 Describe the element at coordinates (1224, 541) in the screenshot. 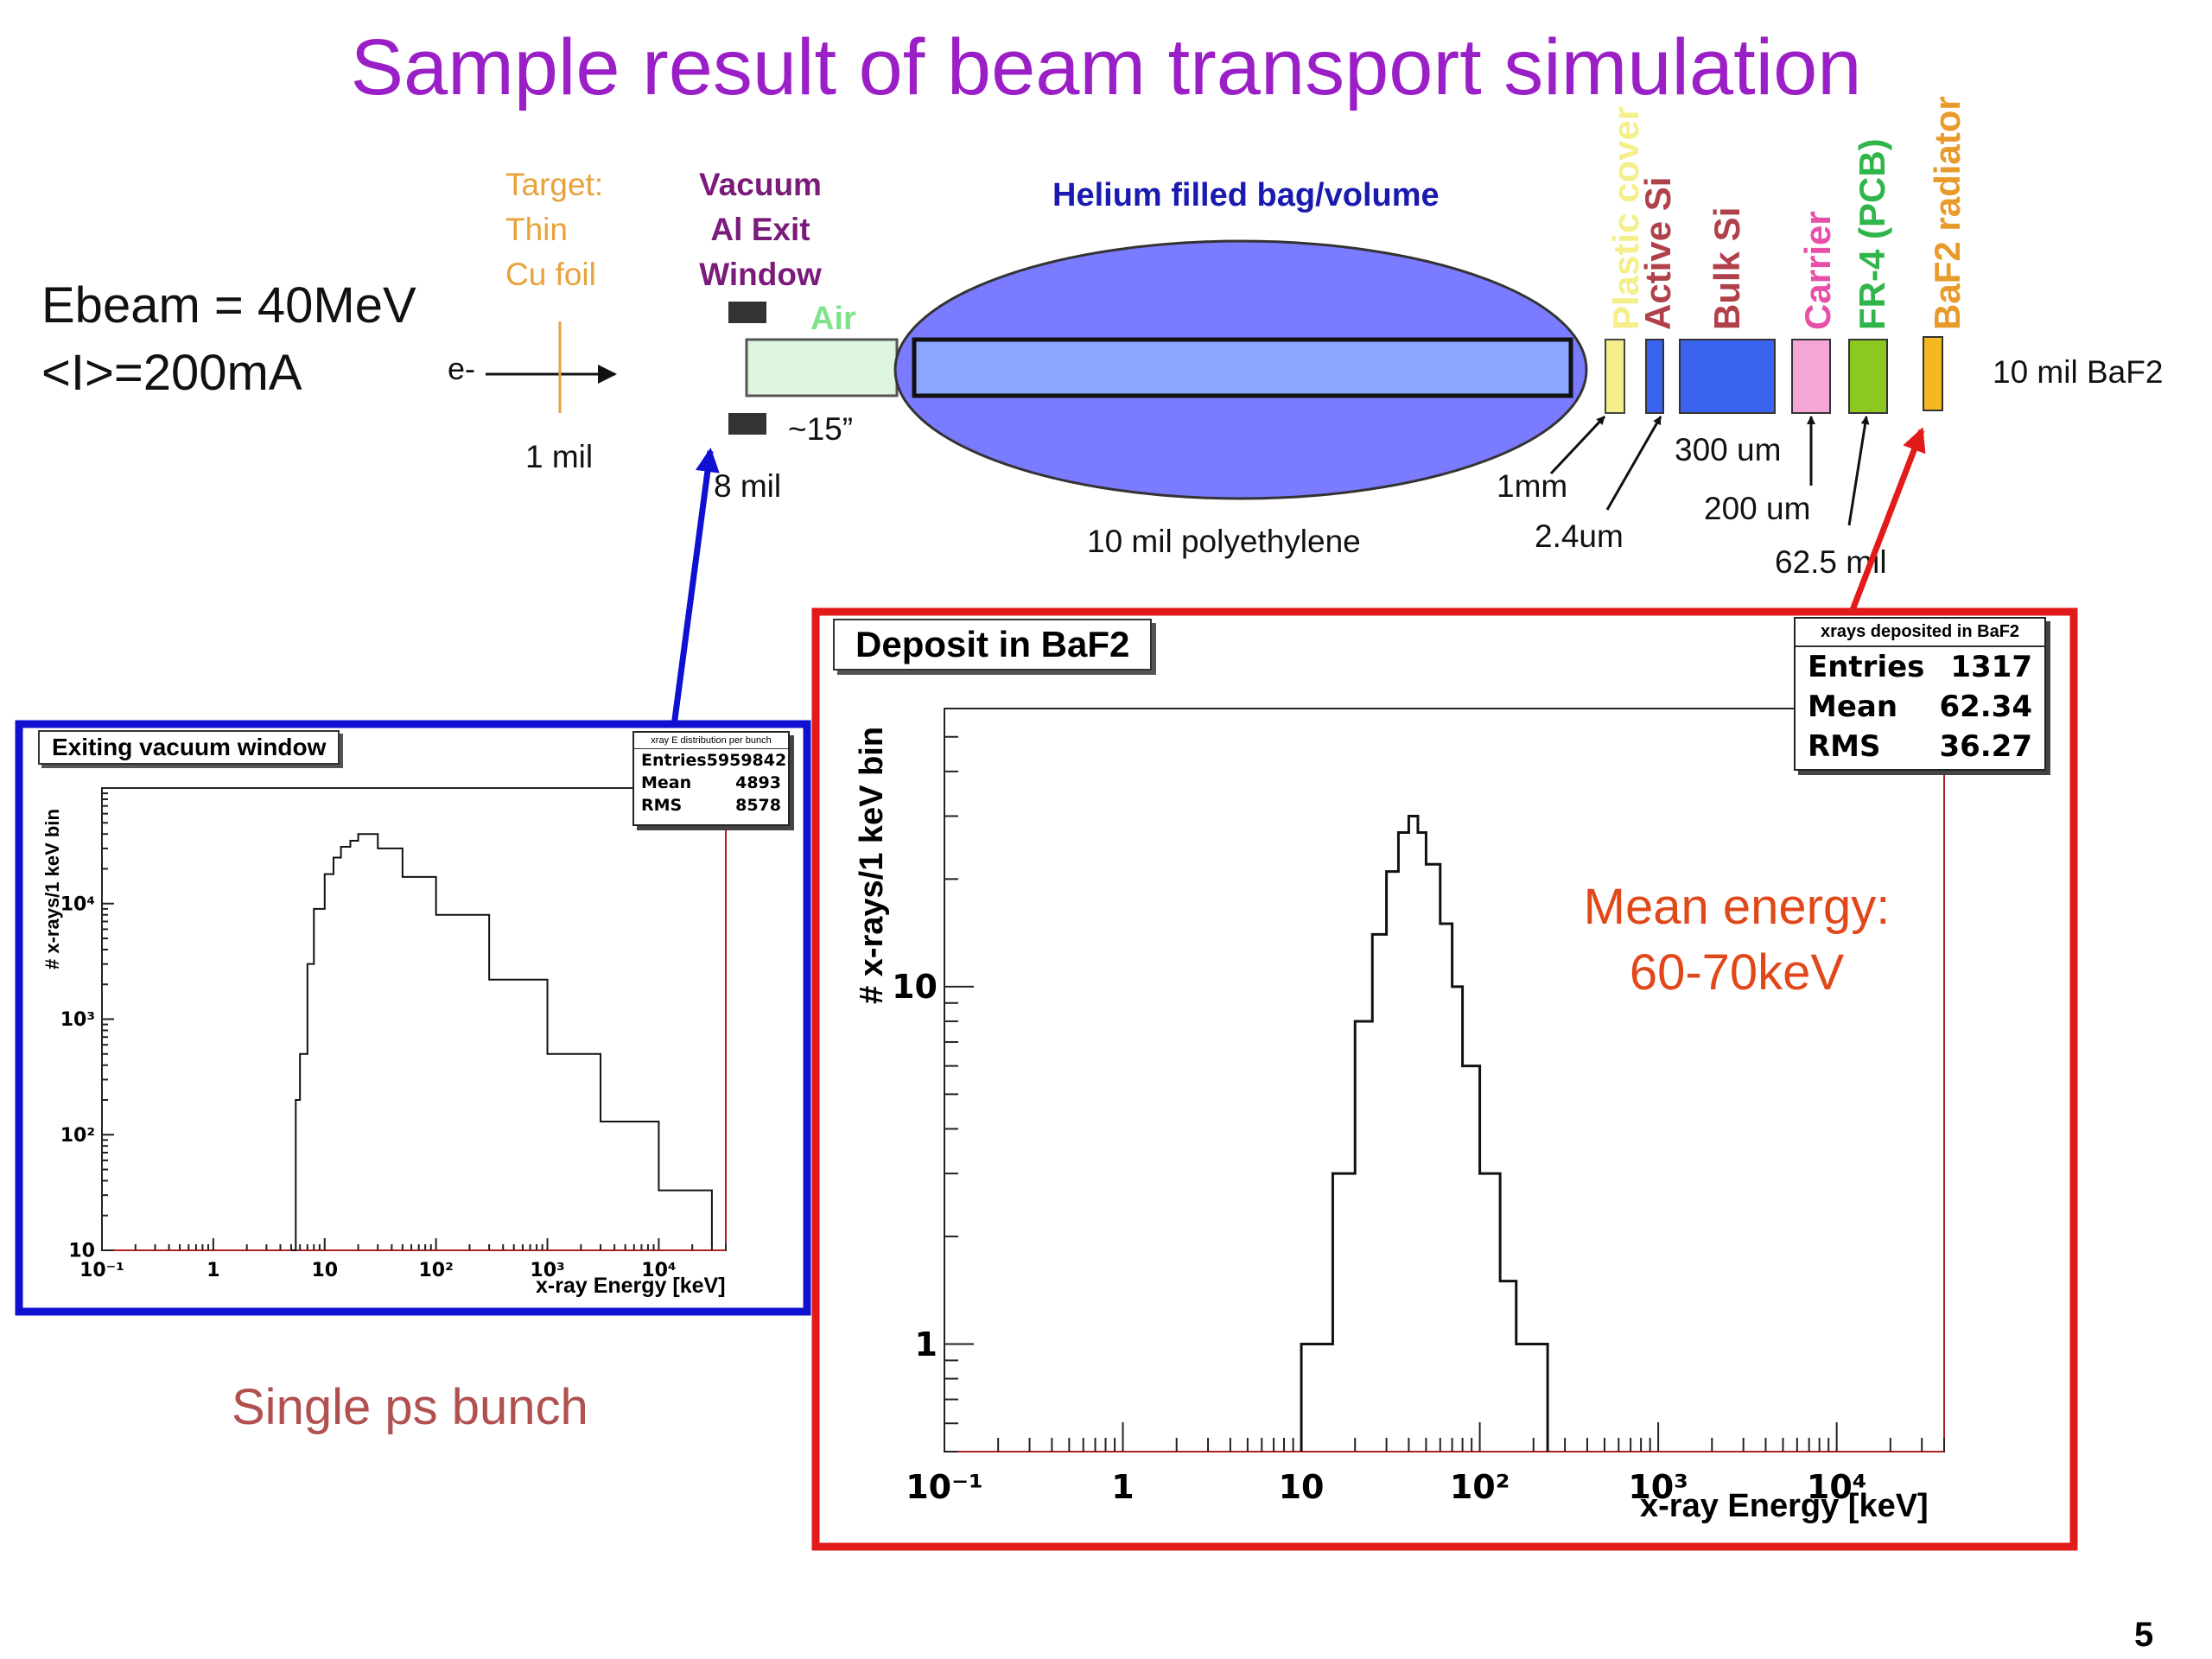

I see `helium-wall: 10 mil polyethylene` at that location.